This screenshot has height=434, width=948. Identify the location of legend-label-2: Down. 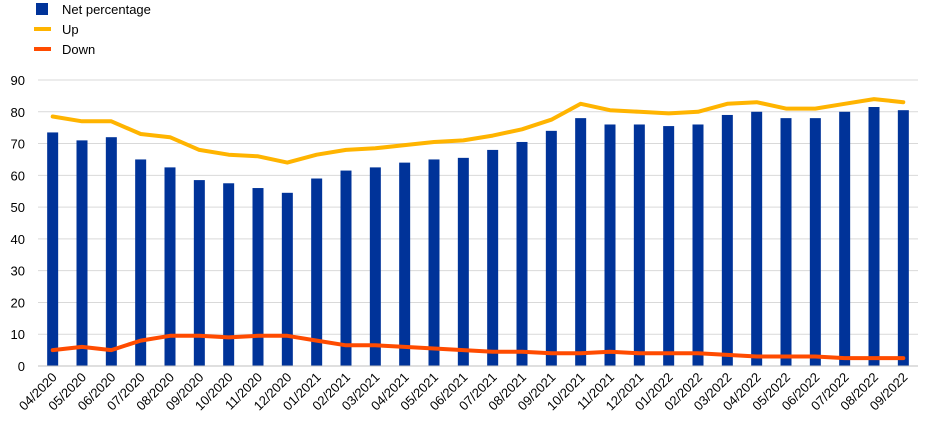
(78, 49).